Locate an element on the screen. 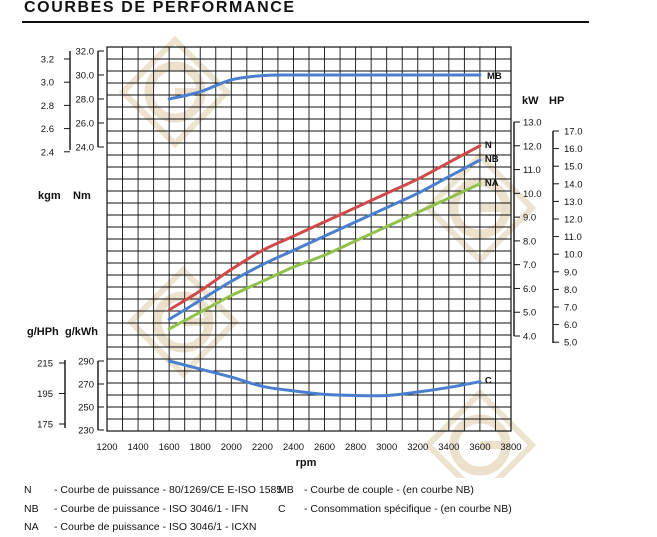 This screenshot has width=657, height=537. x-tick-label: 1200 is located at coordinates (106, 447).